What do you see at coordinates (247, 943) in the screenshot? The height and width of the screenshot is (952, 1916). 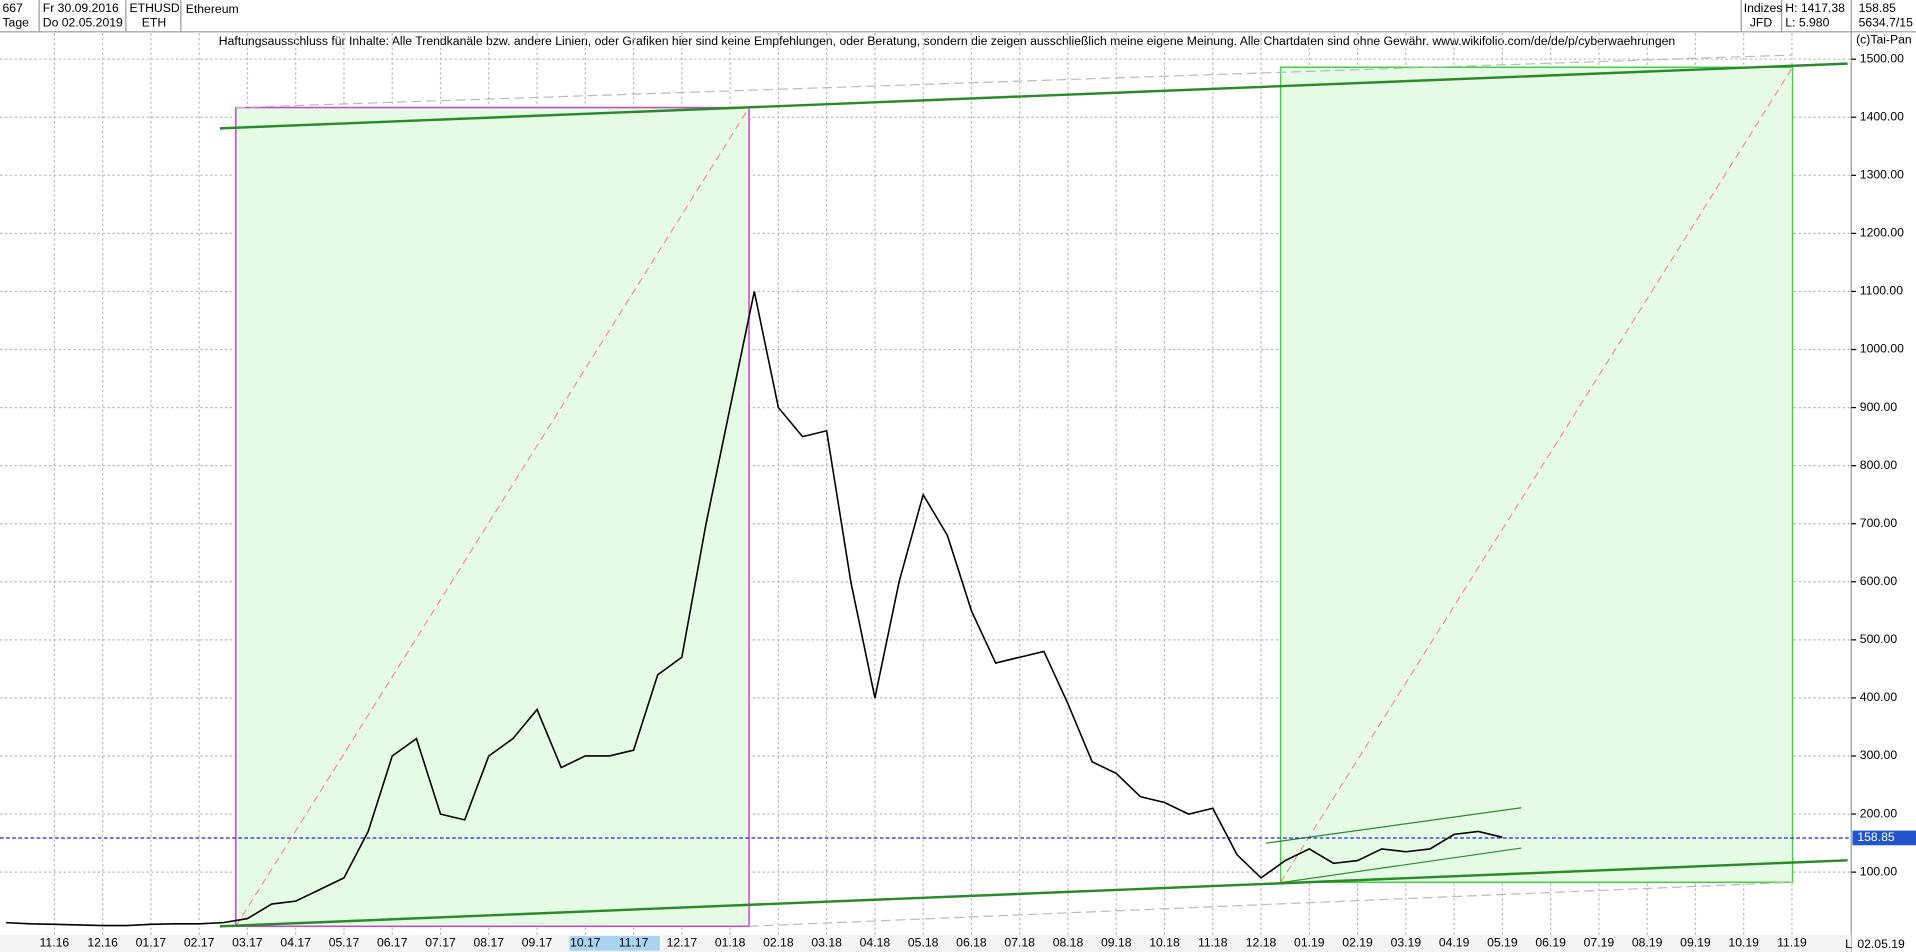 I see `x-tick-label: 03.17` at bounding box center [247, 943].